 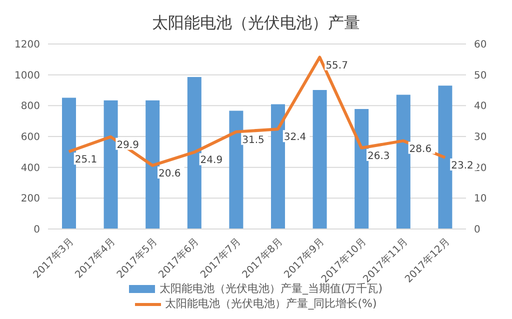 What do you see at coordinates (480, 76) in the screenshot?
I see `y2-tick-label: 50` at bounding box center [480, 76].